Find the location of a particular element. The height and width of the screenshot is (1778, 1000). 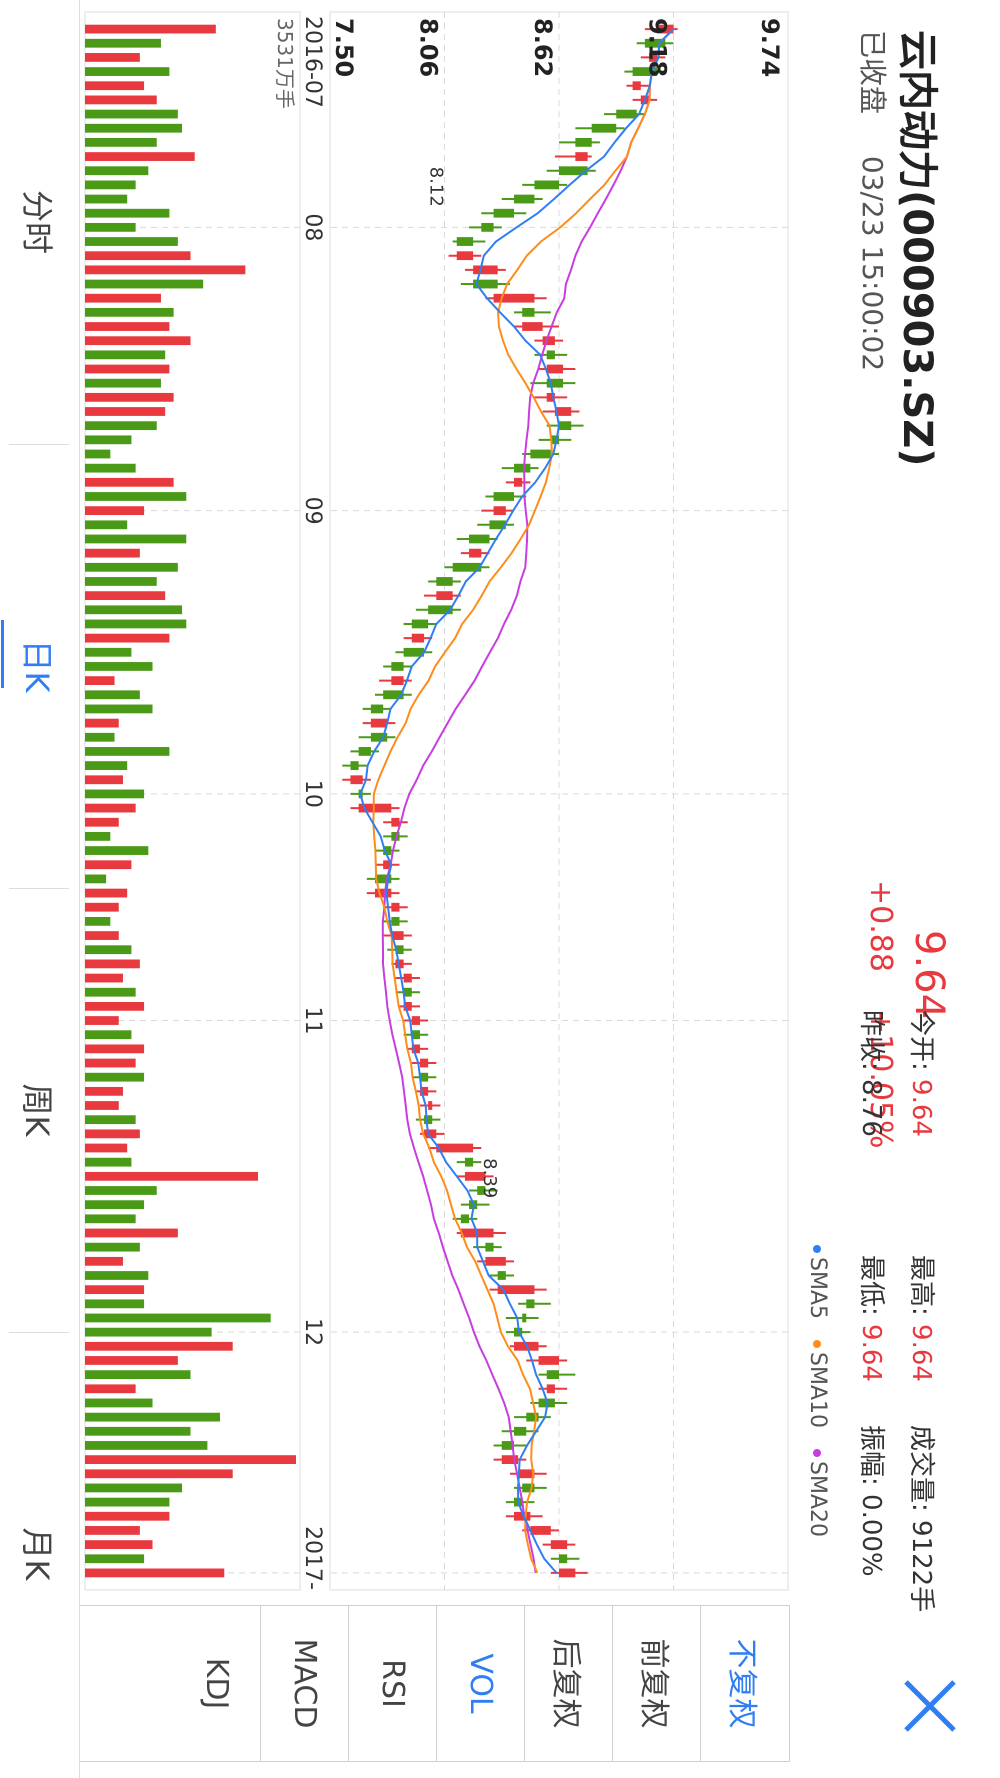

rsi-indicator-button: RSI is located at coordinates (392, 1683).